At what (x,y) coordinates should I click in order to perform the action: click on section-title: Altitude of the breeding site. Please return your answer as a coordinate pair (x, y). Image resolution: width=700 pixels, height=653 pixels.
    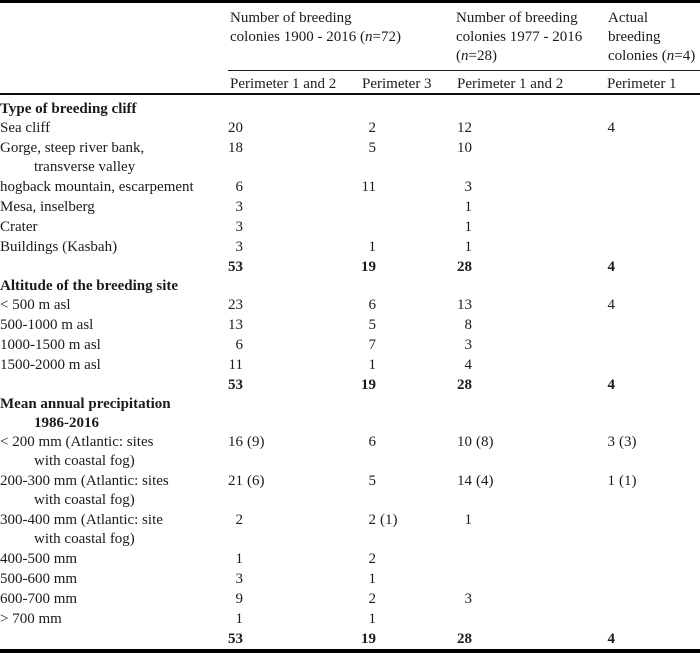
    Looking at the image, I should click on (89, 286).